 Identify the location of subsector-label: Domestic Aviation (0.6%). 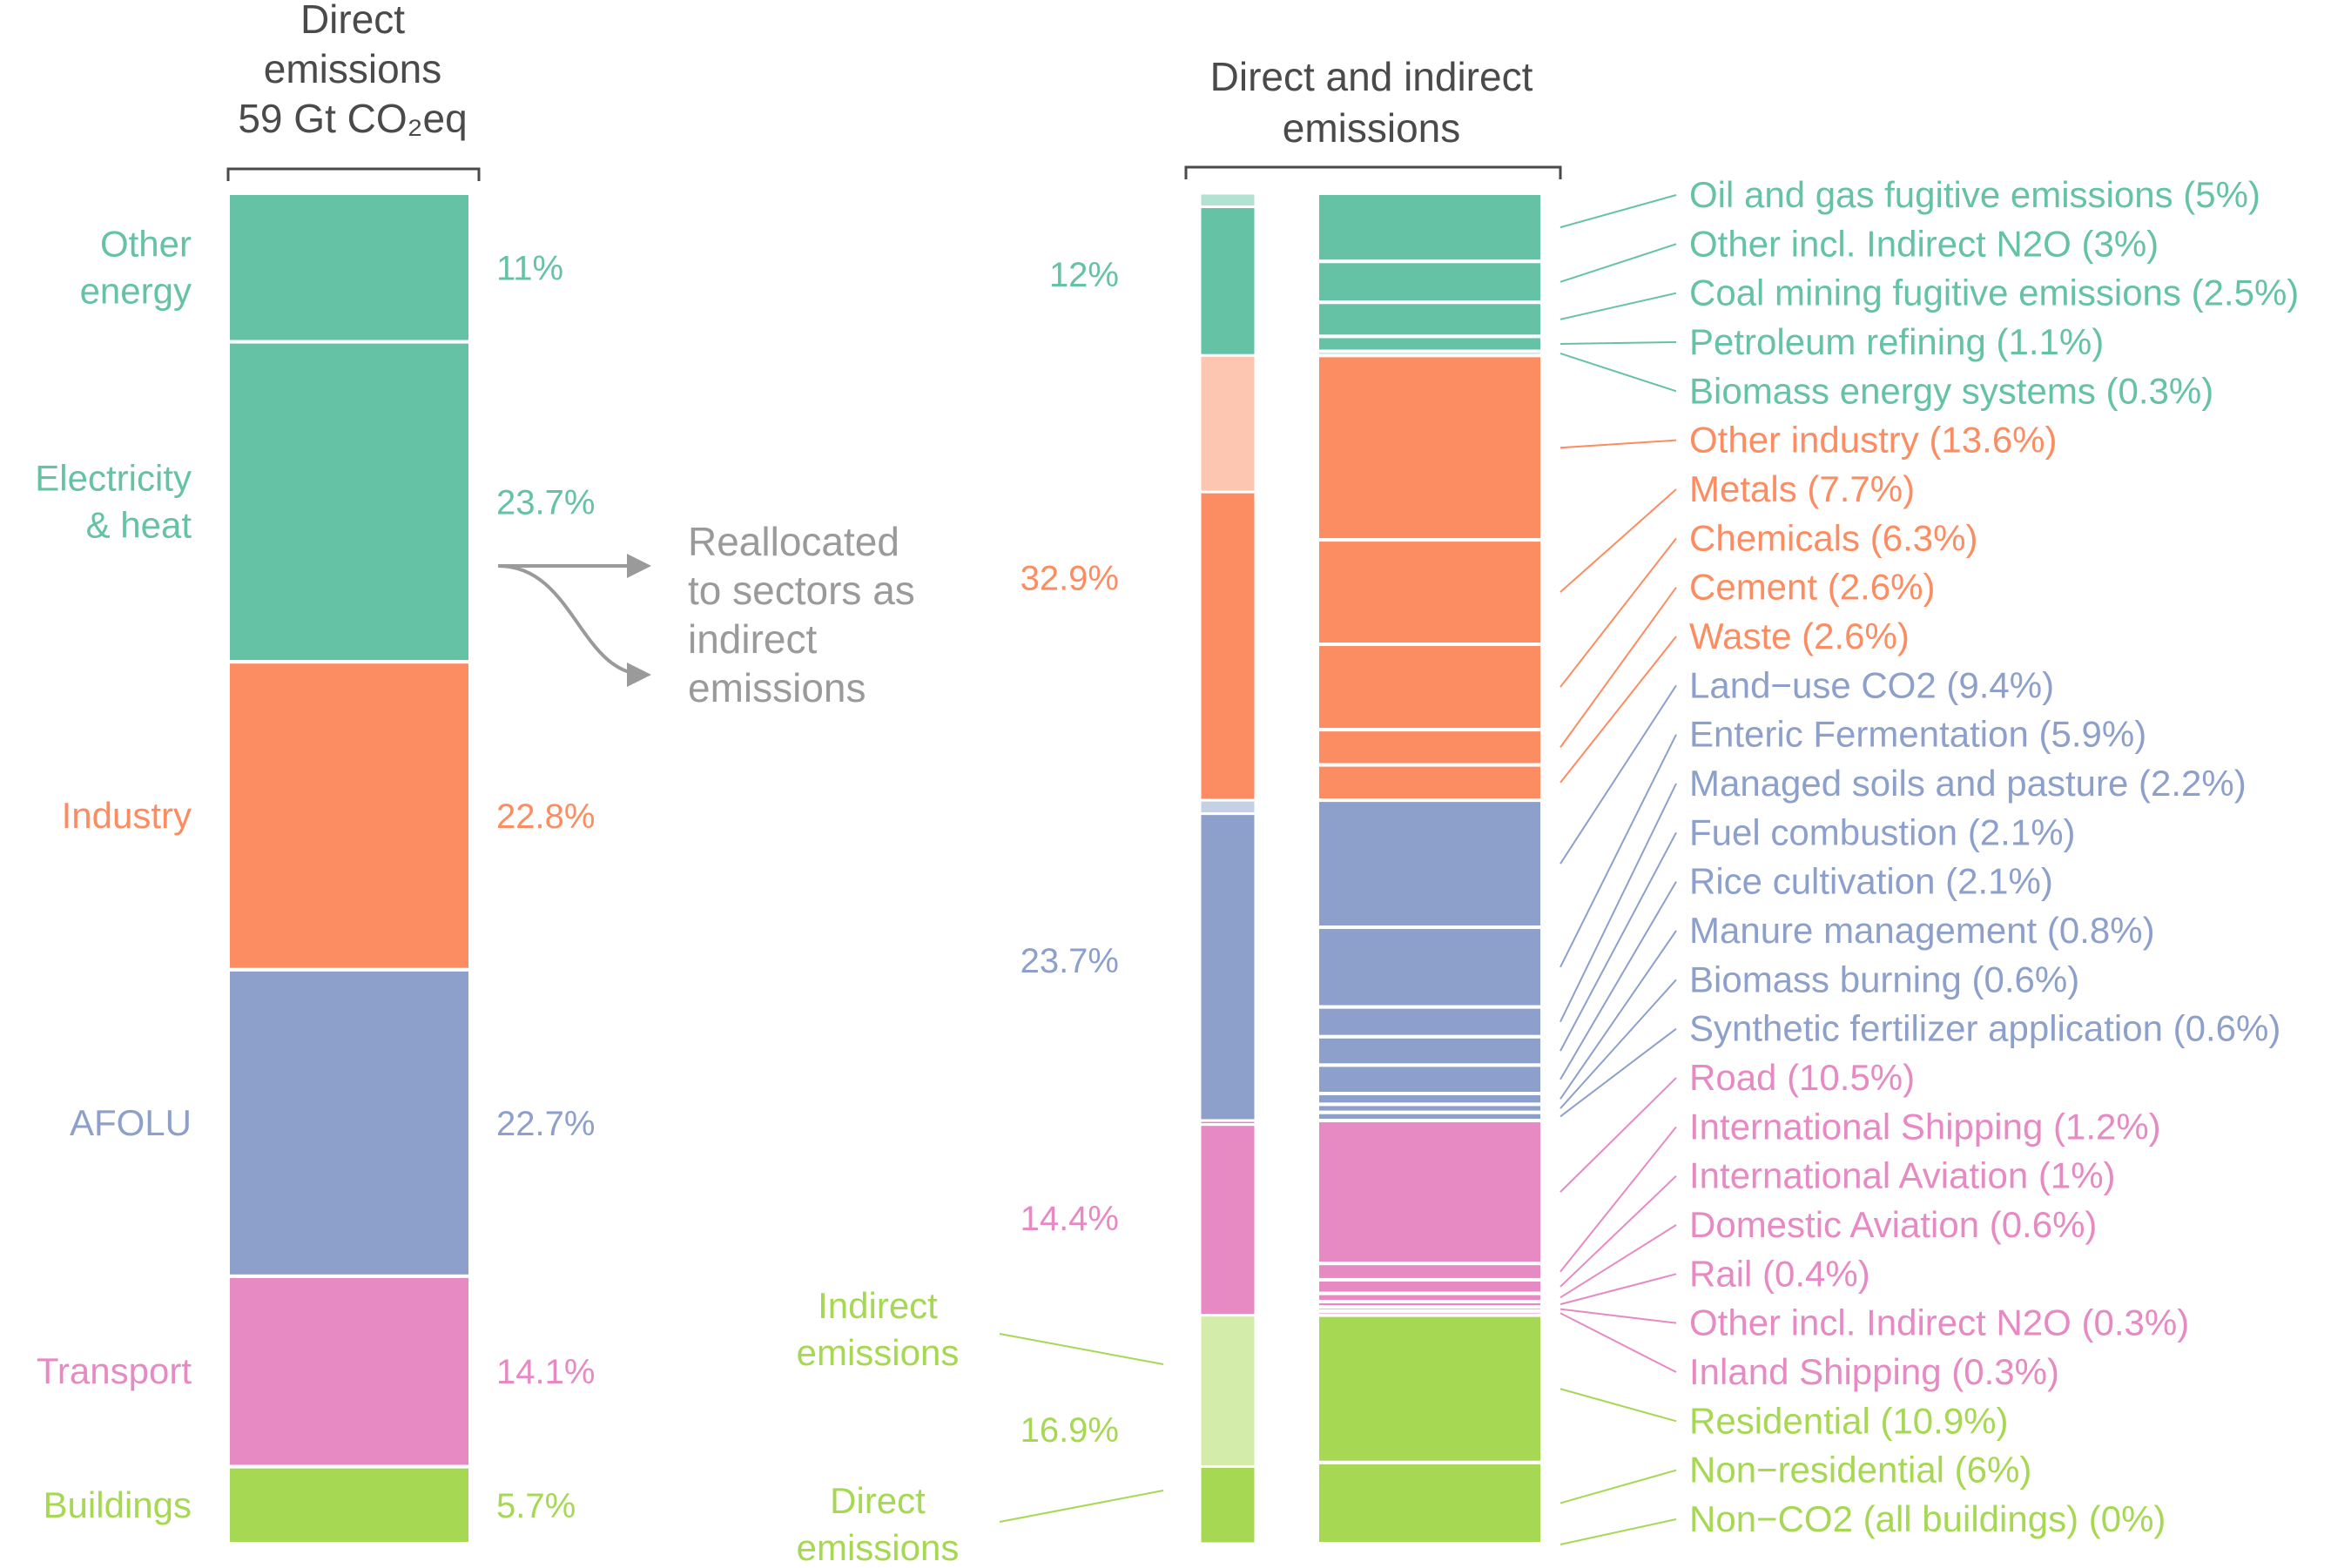
(1893, 1224).